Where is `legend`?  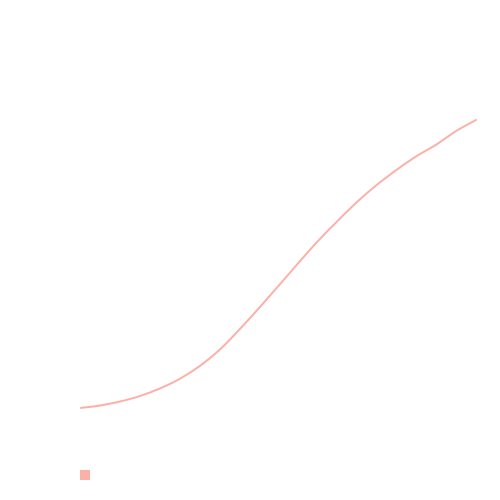
legend is located at coordinates (85, 475).